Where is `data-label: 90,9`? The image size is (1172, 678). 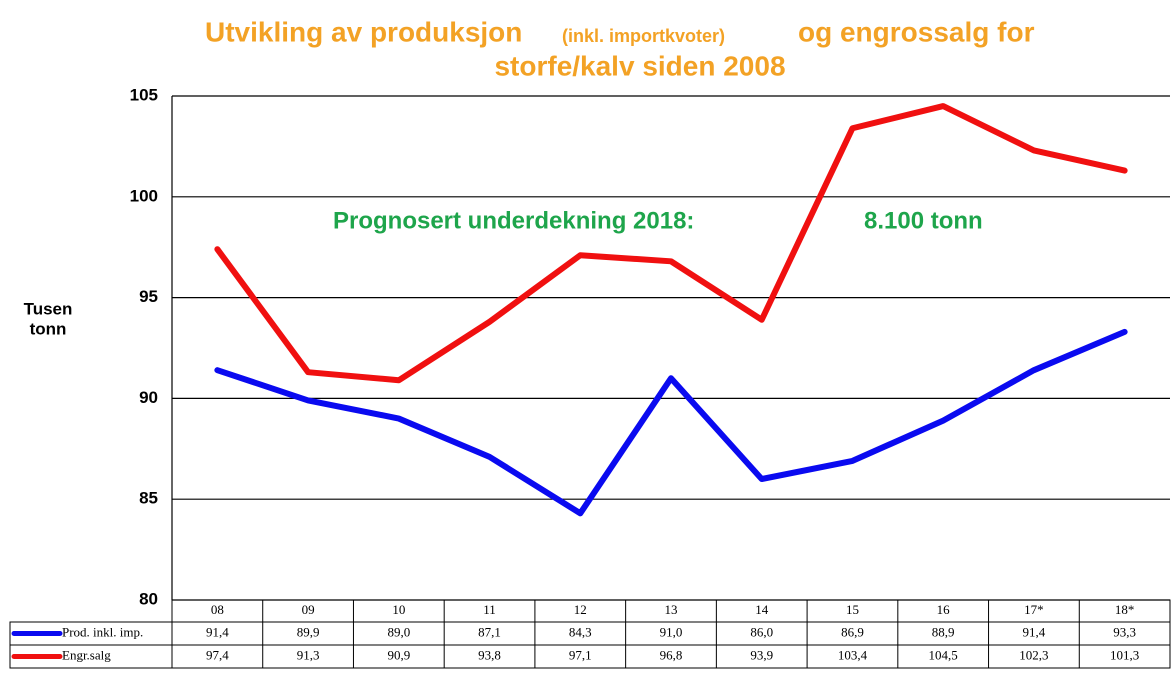
data-label: 90,9 is located at coordinates (398, 654).